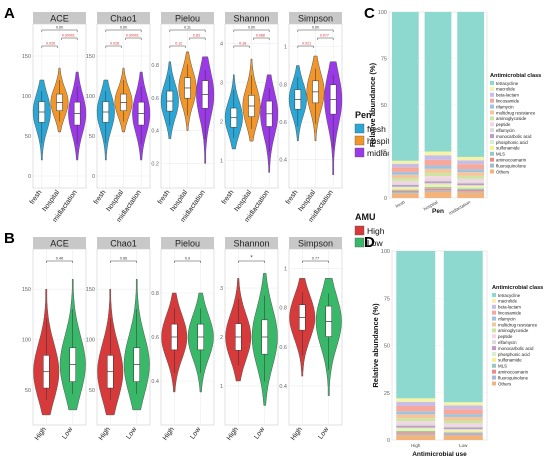 The height and width of the screenshot is (463, 550). Describe the element at coordinates (29, 177) in the screenshot. I see `y-tick-label: 0` at that location.